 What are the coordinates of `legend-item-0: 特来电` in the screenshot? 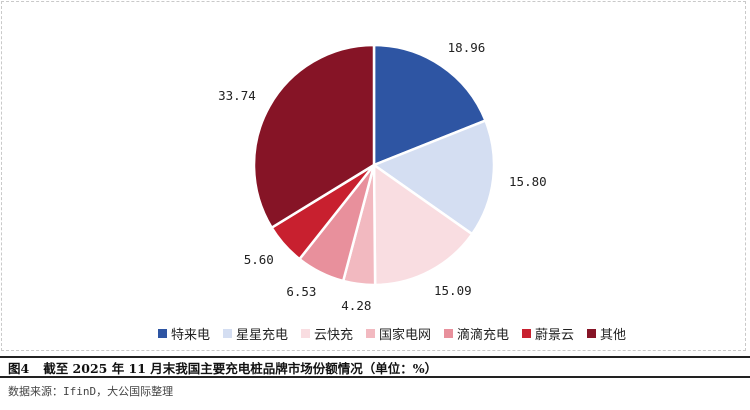 It's located at (183, 333).